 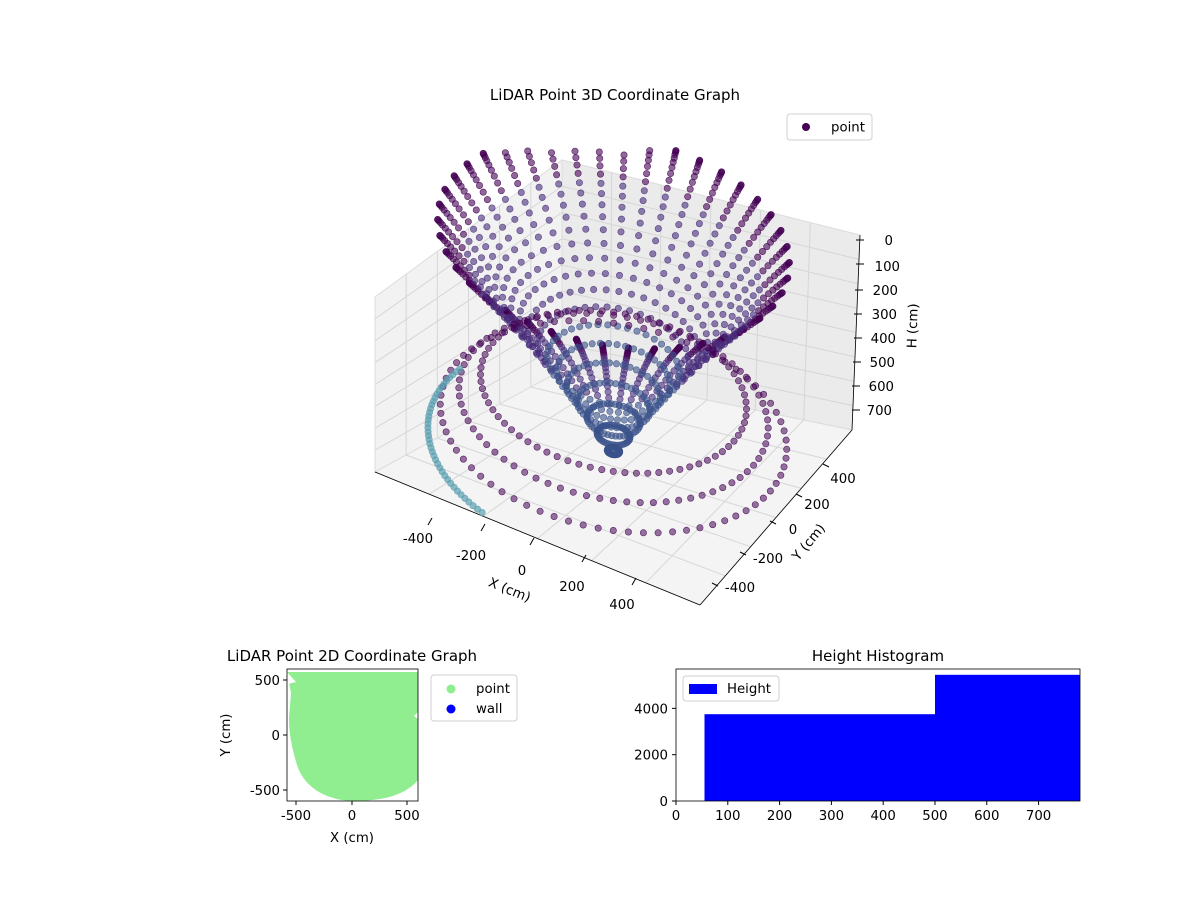 What do you see at coordinates (418, 539) in the screenshot?
I see `x-tick-3d: -400` at bounding box center [418, 539].